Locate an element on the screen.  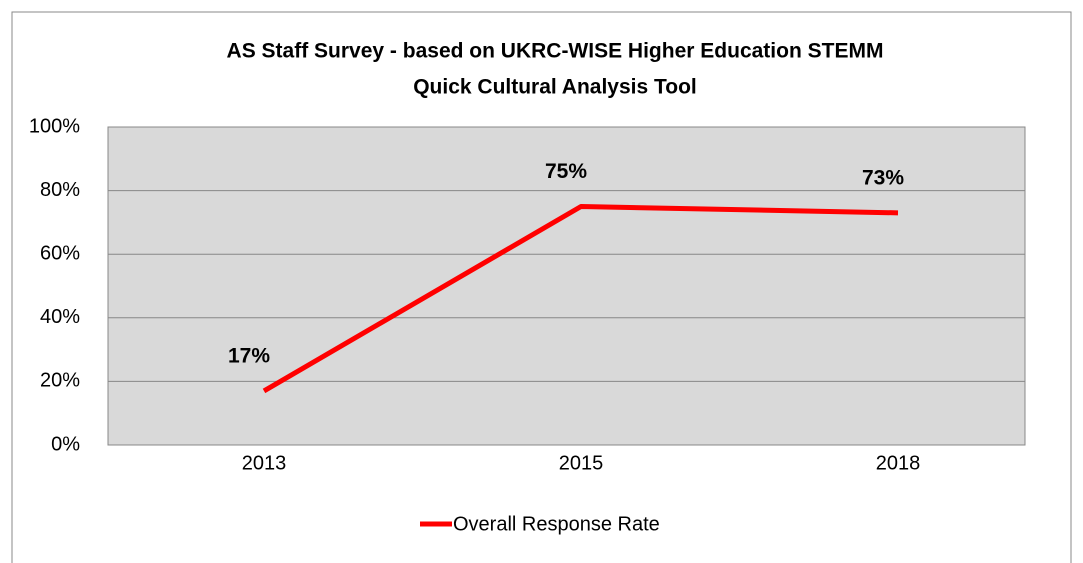
y-tick-label: 40% is located at coordinates (60, 317).